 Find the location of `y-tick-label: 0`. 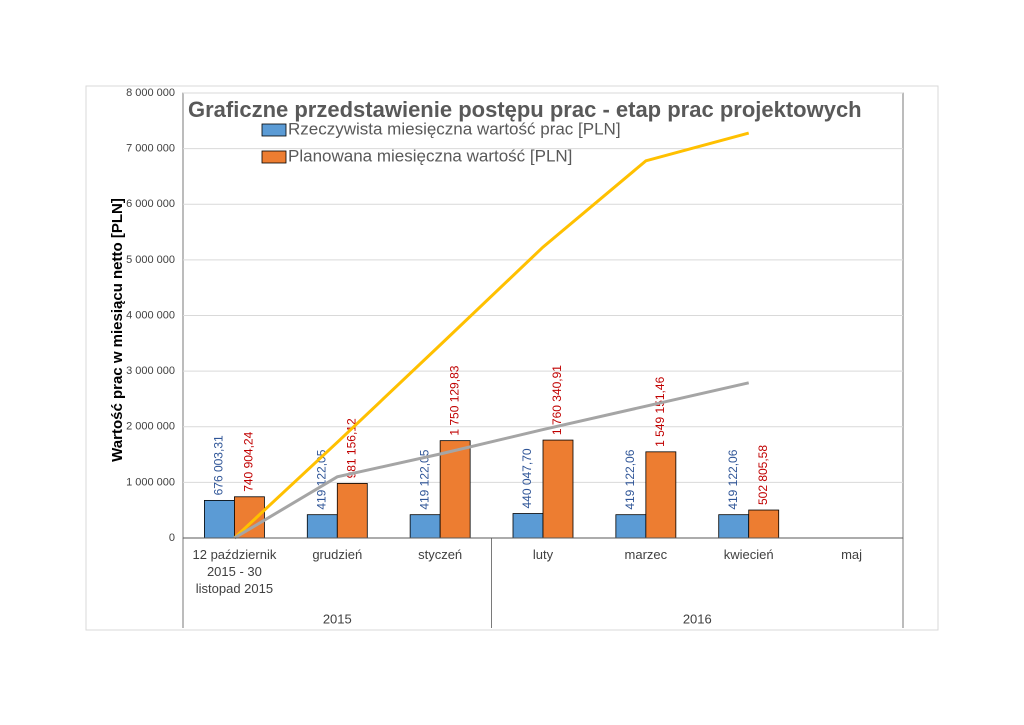

y-tick-label: 0 is located at coordinates (172, 538).